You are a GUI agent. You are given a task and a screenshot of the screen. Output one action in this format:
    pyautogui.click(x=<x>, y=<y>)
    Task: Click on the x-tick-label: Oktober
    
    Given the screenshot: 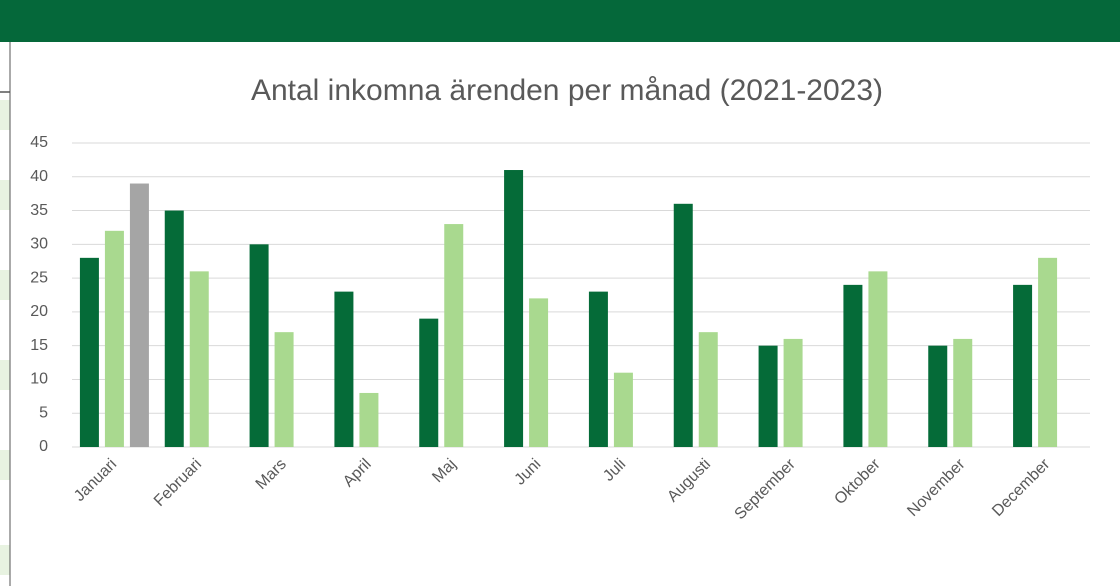 What is the action you would take?
    pyautogui.click(x=857, y=481)
    